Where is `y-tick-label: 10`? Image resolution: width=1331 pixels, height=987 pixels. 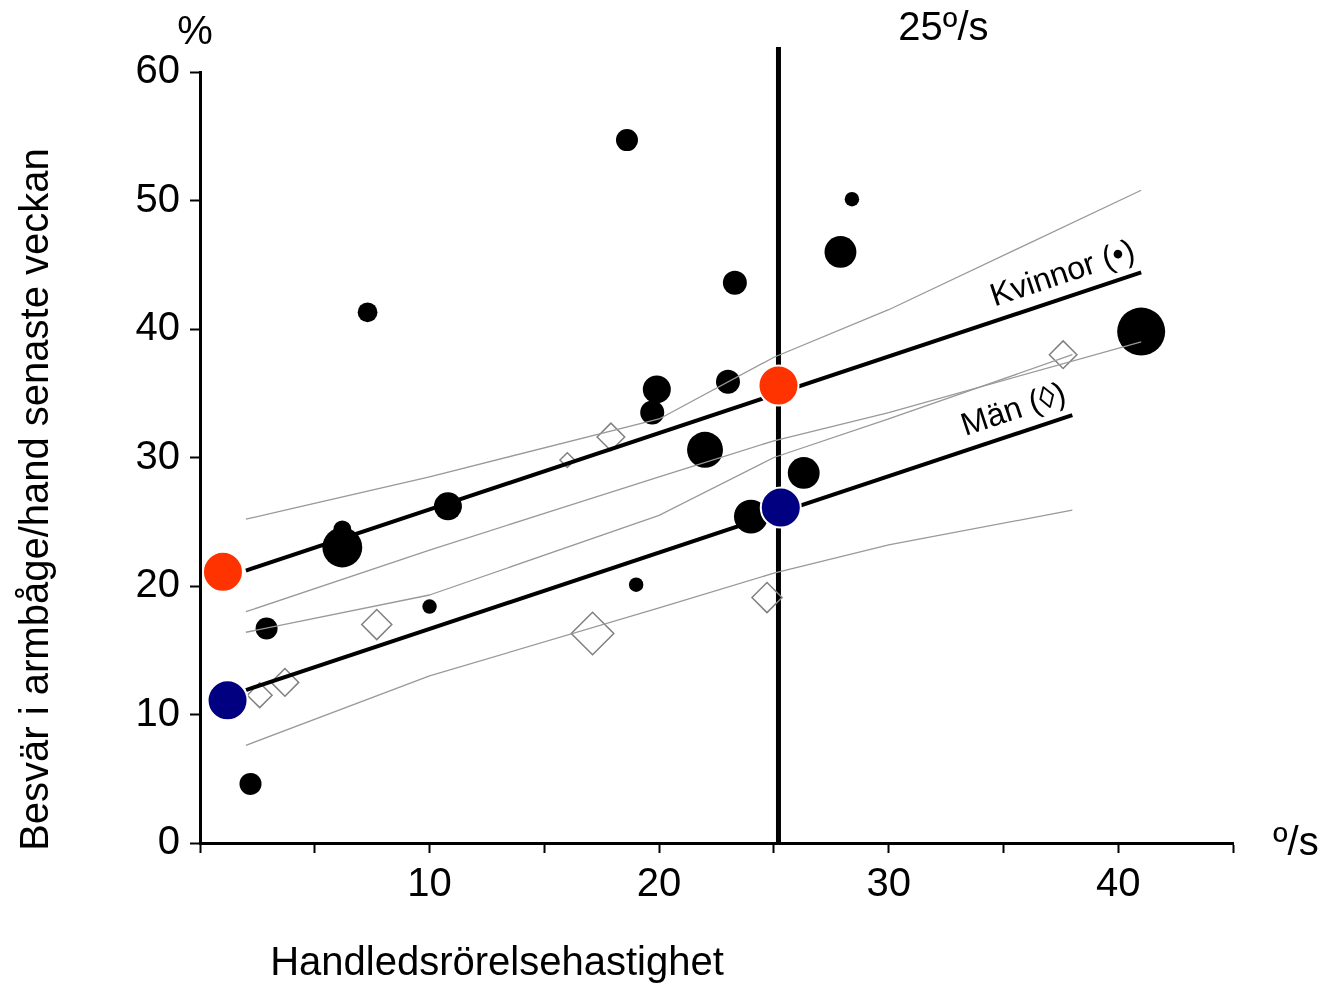 y-tick-label: 10 is located at coordinates (157, 711).